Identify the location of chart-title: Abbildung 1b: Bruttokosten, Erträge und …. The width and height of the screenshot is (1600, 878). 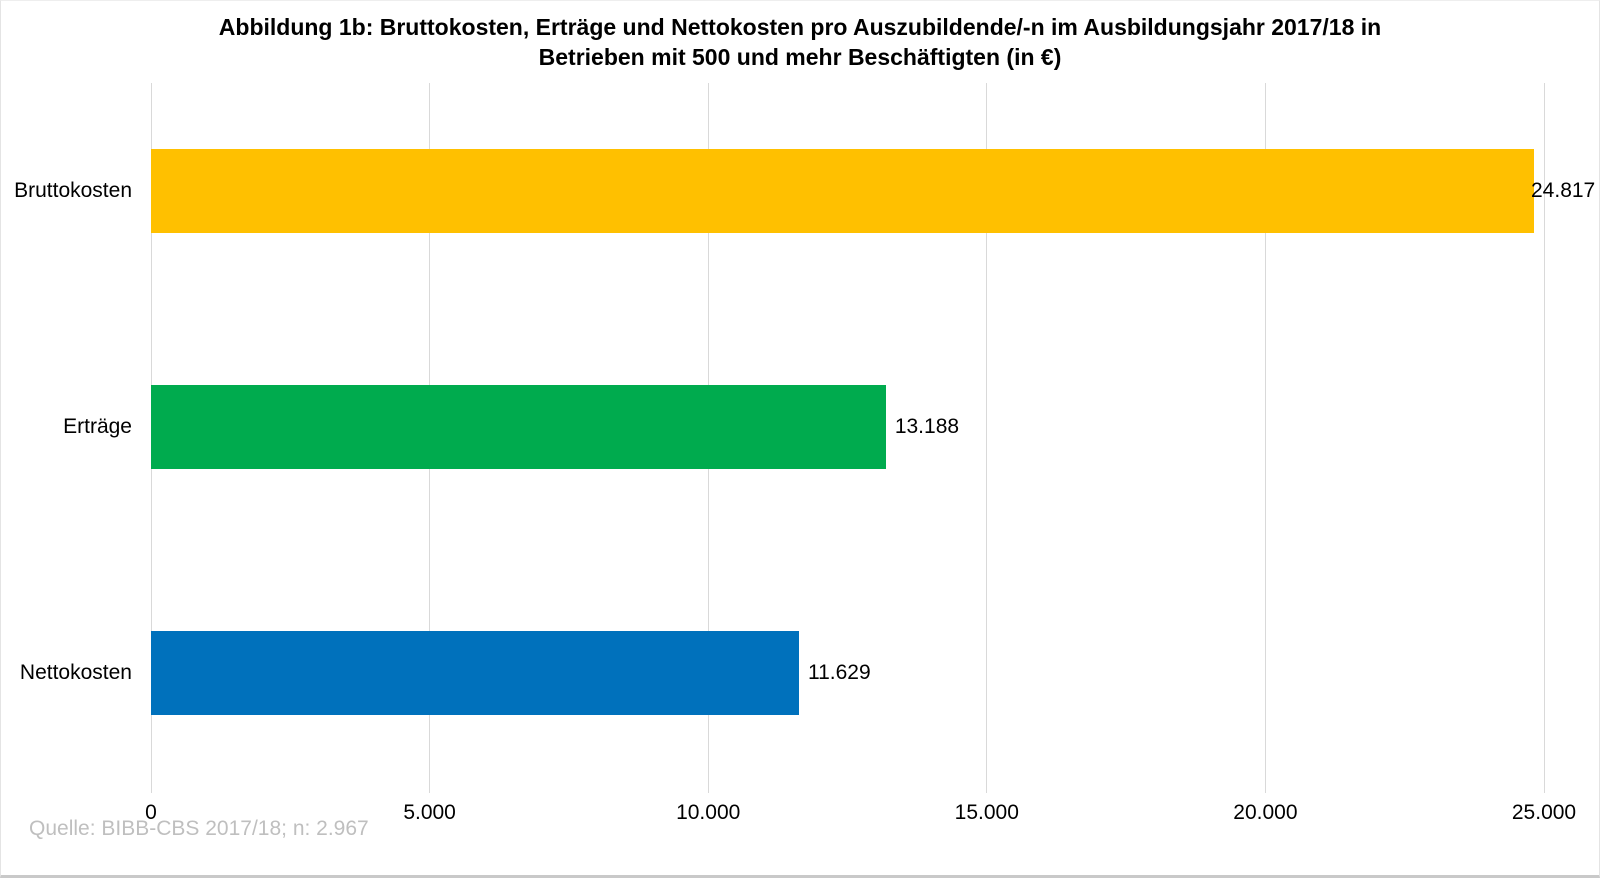
(800, 42).